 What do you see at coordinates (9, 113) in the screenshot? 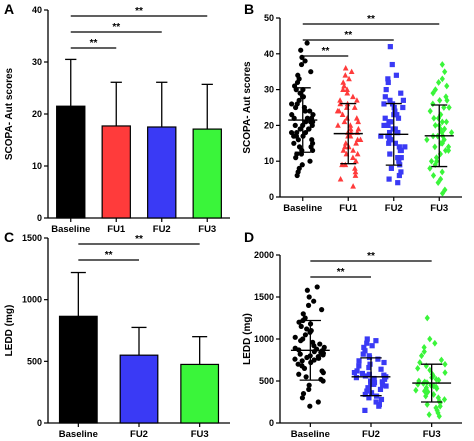
I see `y-axis-label: SCOPA- Aut scores` at bounding box center [9, 113].